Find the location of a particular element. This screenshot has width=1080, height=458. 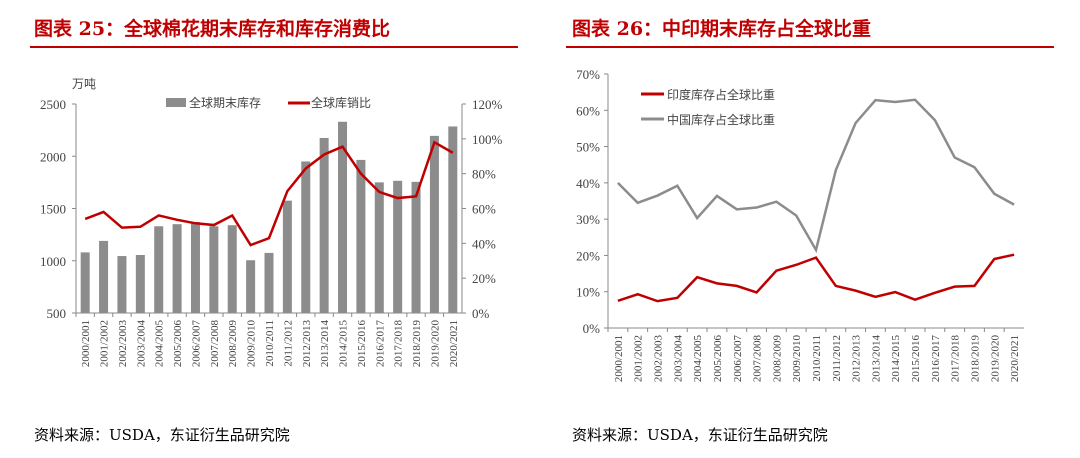

legend-bar-swatch is located at coordinates (176, 102).